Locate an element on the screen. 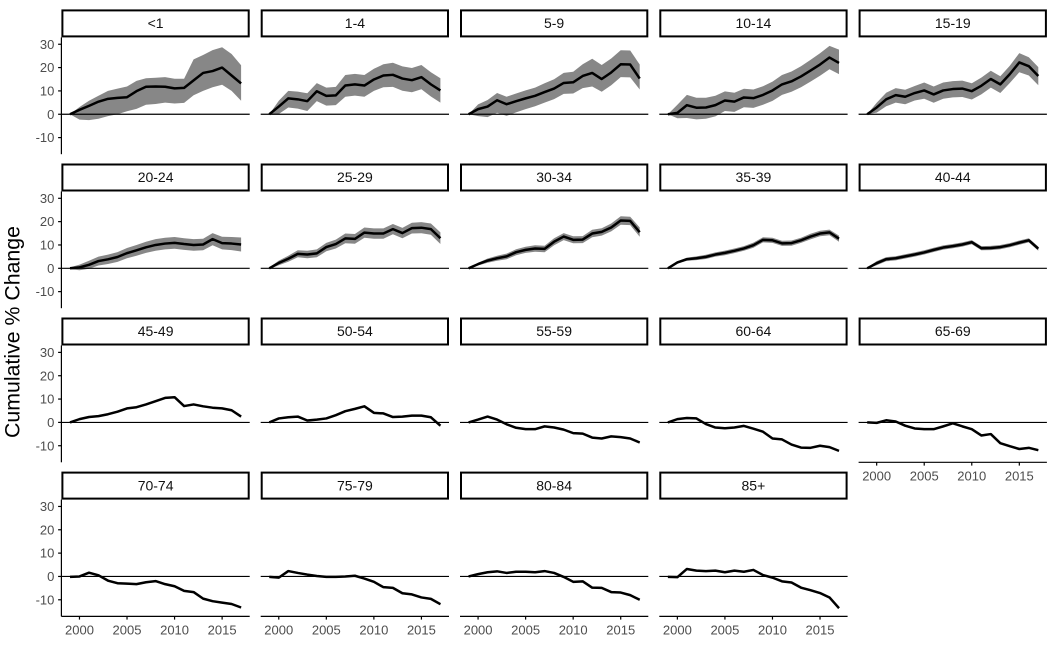 The height and width of the screenshot is (650, 1057). svg-text: 55-59 is located at coordinates (554, 331).